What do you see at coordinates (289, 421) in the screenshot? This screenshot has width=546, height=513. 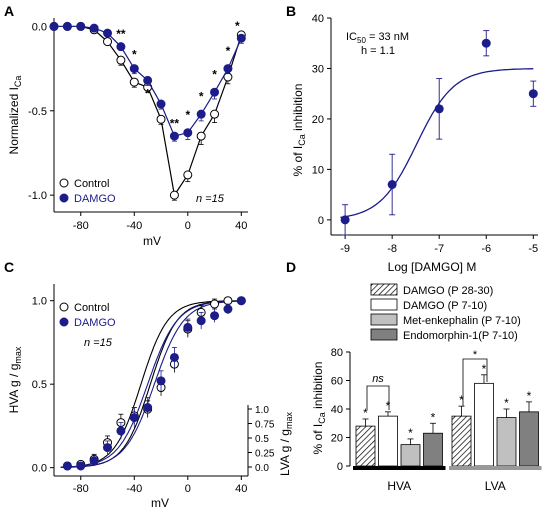 I see `panel-c-y-label-right-sub: max` at bounding box center [289, 421].